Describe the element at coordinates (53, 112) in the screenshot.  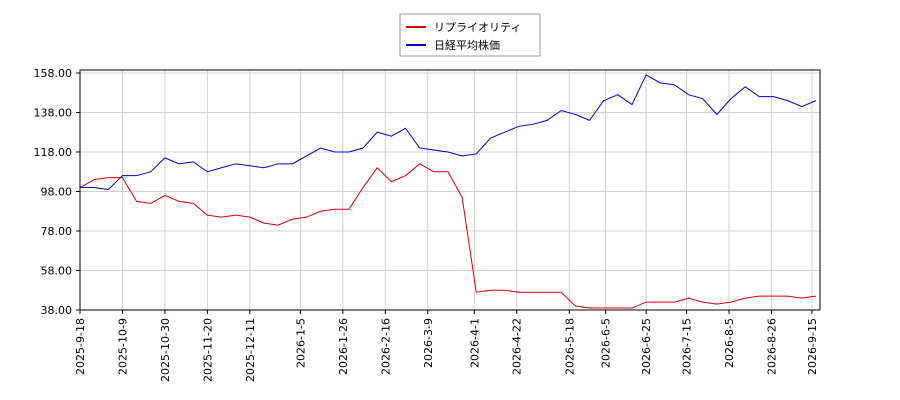
I see `y-tick-label: 138.00` at that location.